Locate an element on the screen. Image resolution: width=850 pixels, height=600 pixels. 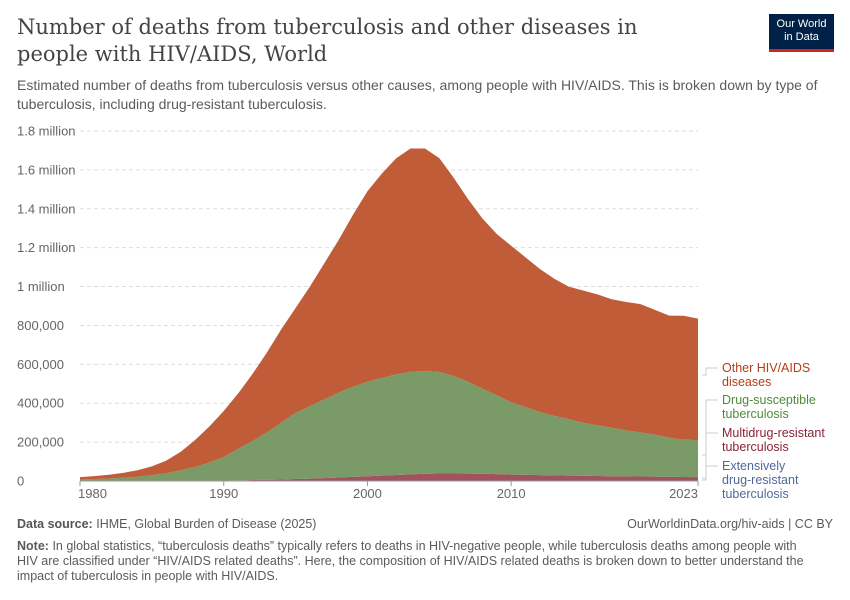
y-tick-label: 1.8 million is located at coordinates (46, 131).